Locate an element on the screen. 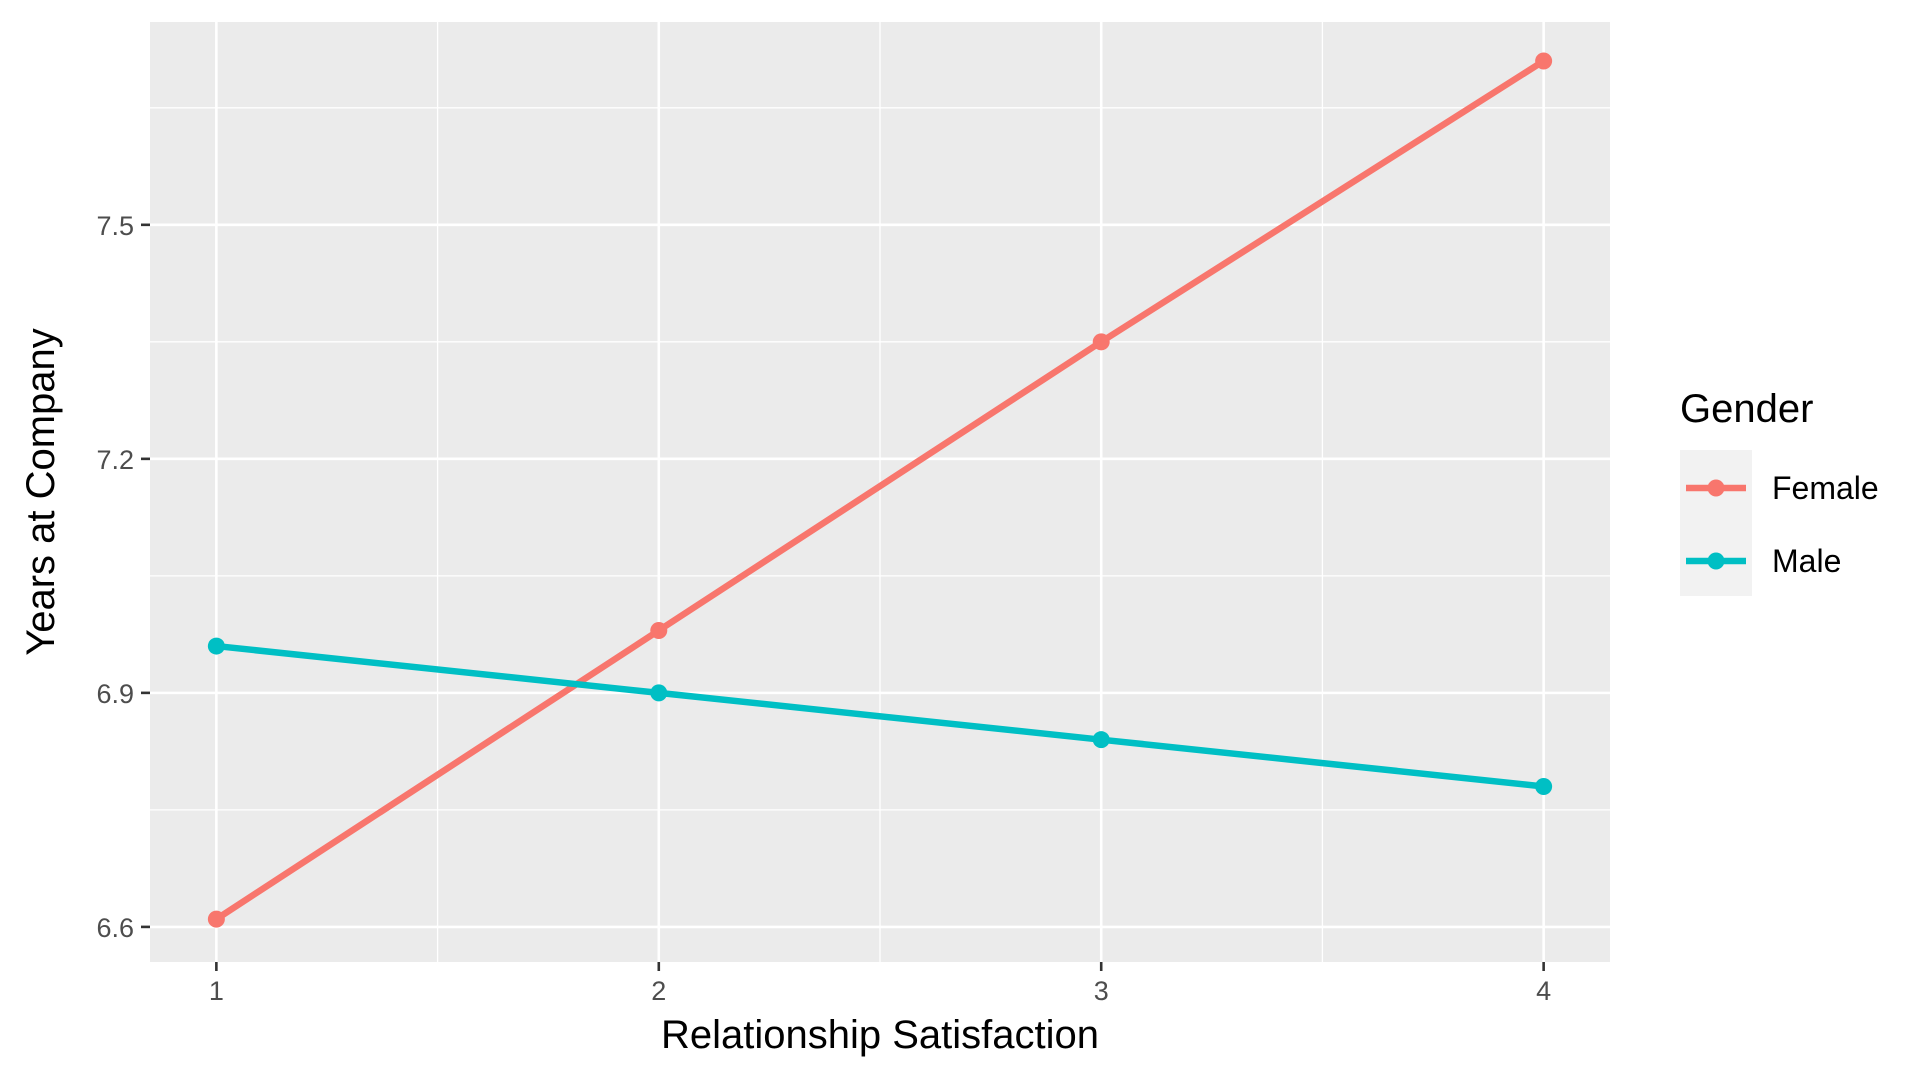 The image size is (1920, 1080). series-line-male is located at coordinates (880, 716).